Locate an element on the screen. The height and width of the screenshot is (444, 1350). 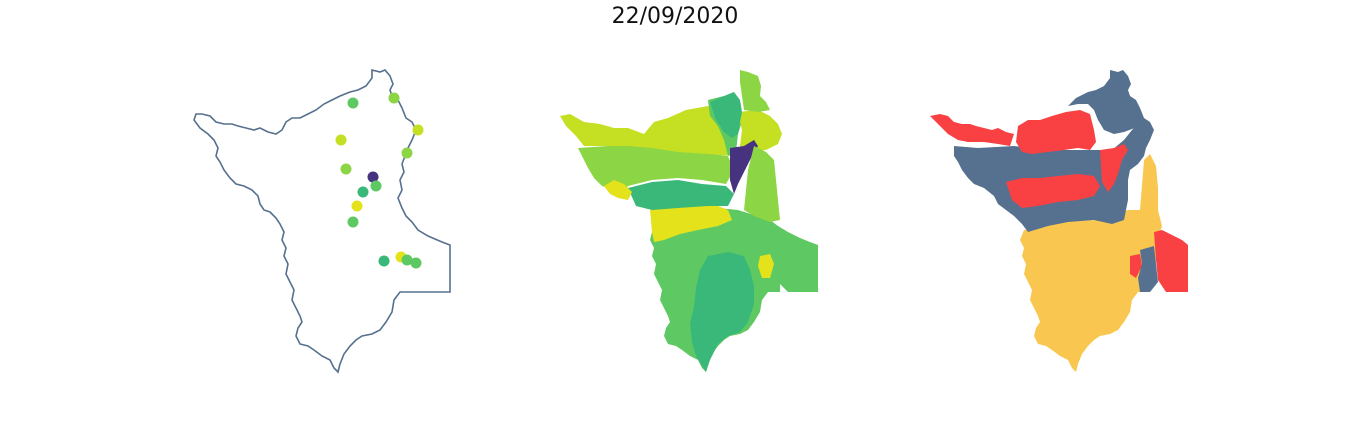
region-east-strip is located at coordinates (762, 184).